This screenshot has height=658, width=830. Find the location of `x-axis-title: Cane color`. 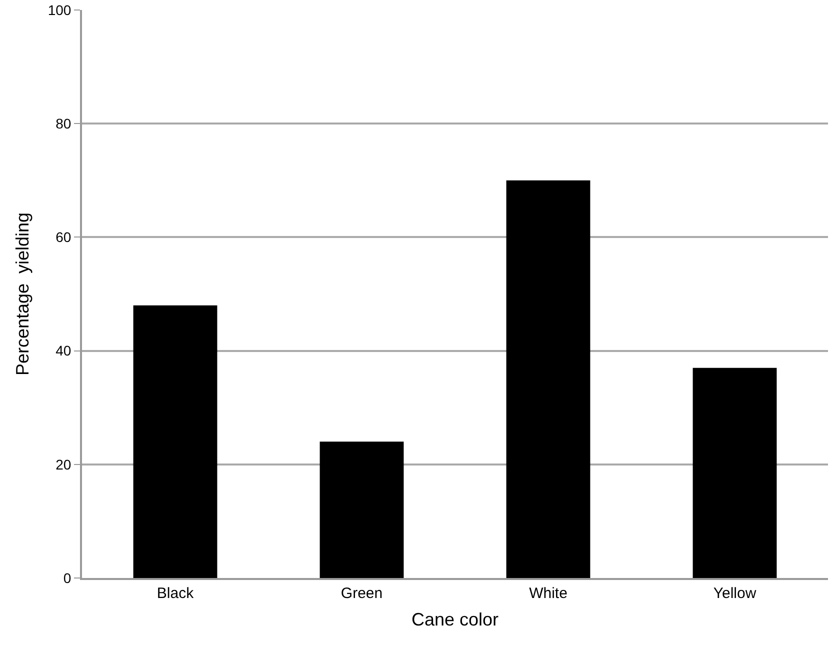

x-axis-title: Cane color is located at coordinates (455, 620).